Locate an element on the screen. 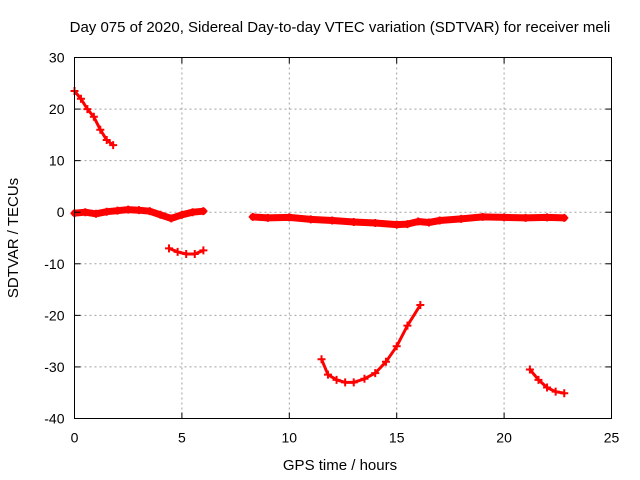 The width and height of the screenshot is (640, 480). y-tick-label: -30 is located at coordinates (54, 367).